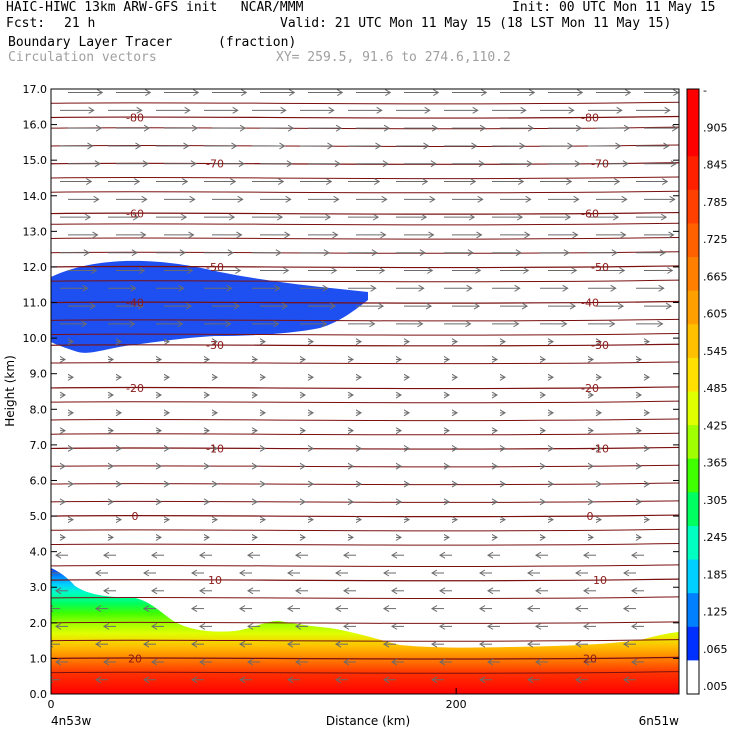 The height and width of the screenshot is (740, 740). What do you see at coordinates (39, 374) in the screenshot?
I see `y-tick-label: 9.0` at bounding box center [39, 374].